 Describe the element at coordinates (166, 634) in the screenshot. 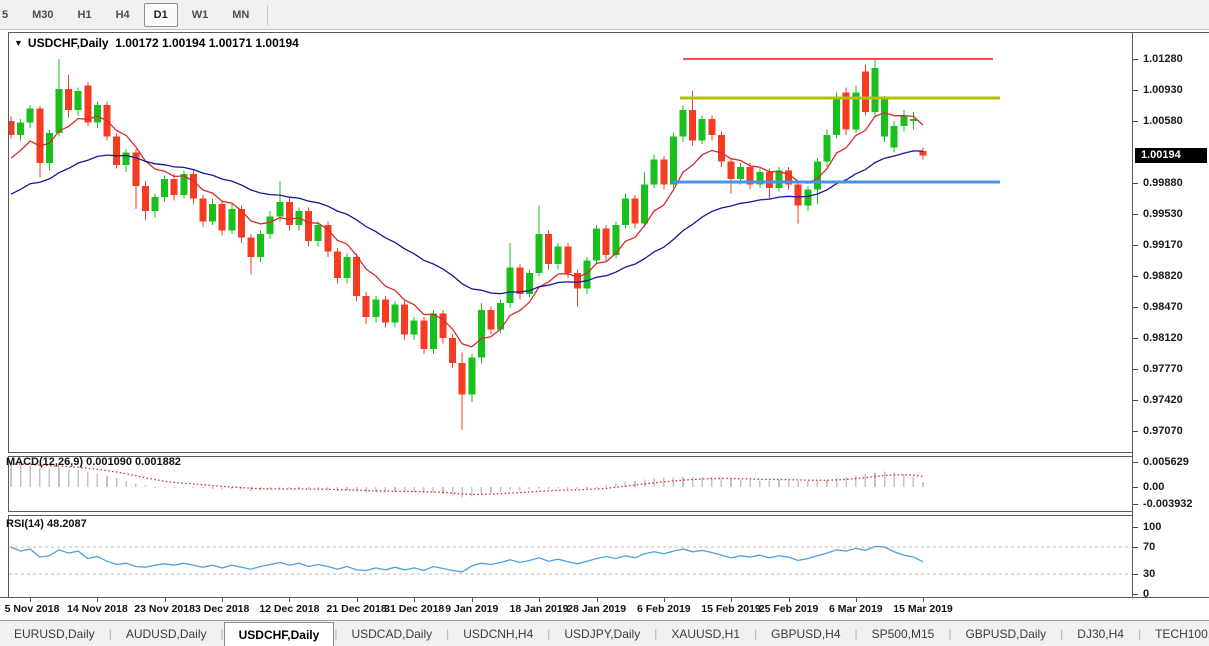

I see `tab-audusd-daily: AUDUSD,Daily` at that location.